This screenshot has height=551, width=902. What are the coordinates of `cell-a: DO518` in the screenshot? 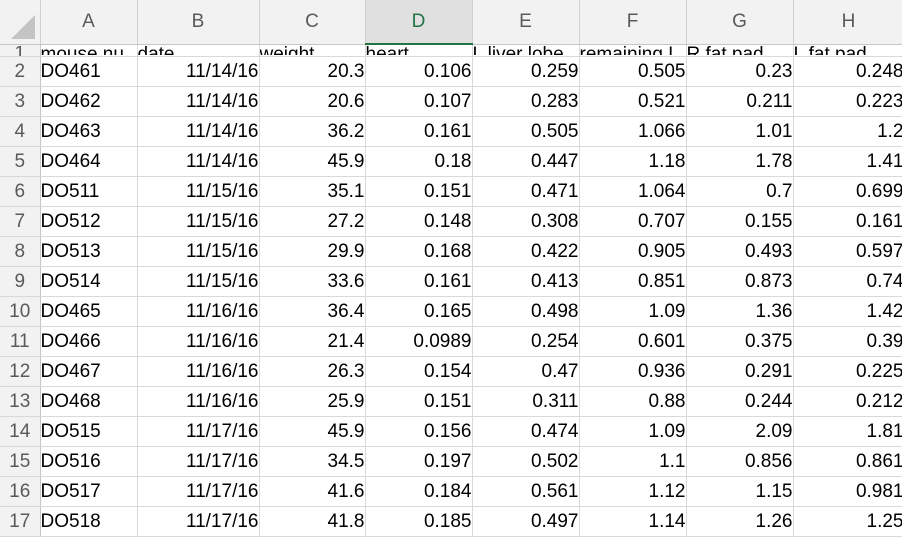 It's located at (89, 521).